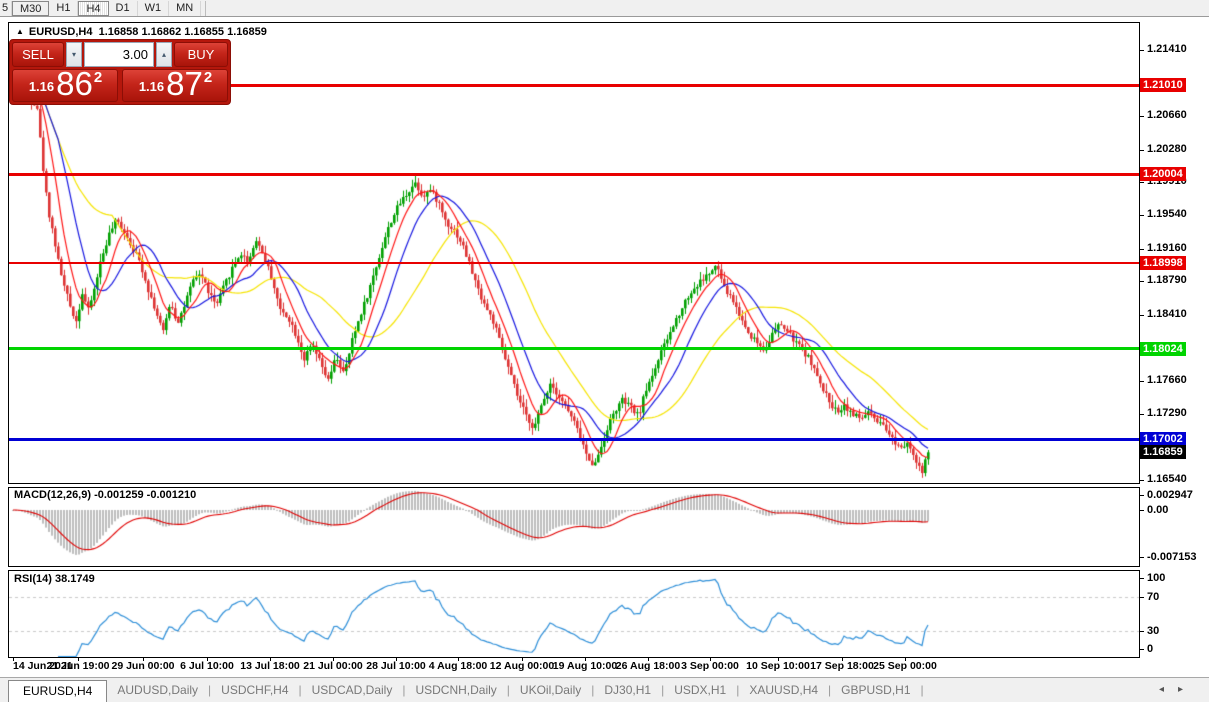 The height and width of the screenshot is (702, 1209). What do you see at coordinates (648, 666) in the screenshot?
I see `time-axis-label: 26 Aug 18:00` at bounding box center [648, 666].